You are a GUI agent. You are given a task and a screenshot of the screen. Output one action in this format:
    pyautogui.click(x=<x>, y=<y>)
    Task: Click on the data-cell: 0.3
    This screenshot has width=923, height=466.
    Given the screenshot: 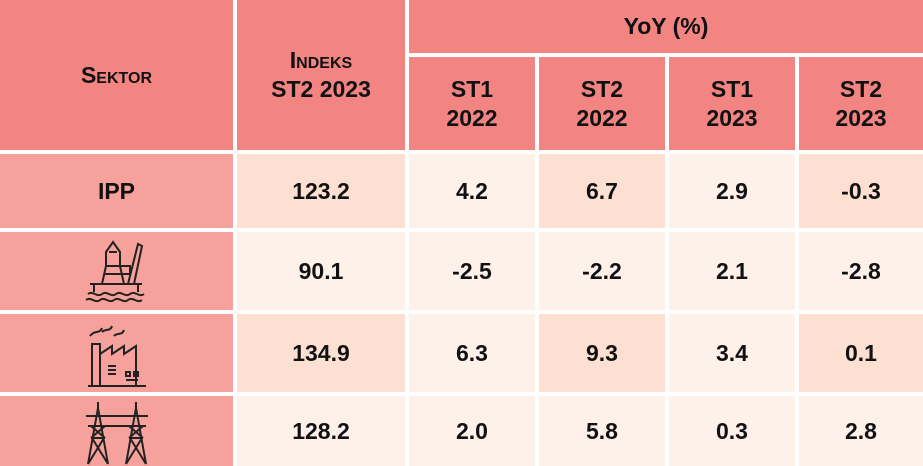 What is the action you would take?
    pyautogui.click(x=732, y=431)
    